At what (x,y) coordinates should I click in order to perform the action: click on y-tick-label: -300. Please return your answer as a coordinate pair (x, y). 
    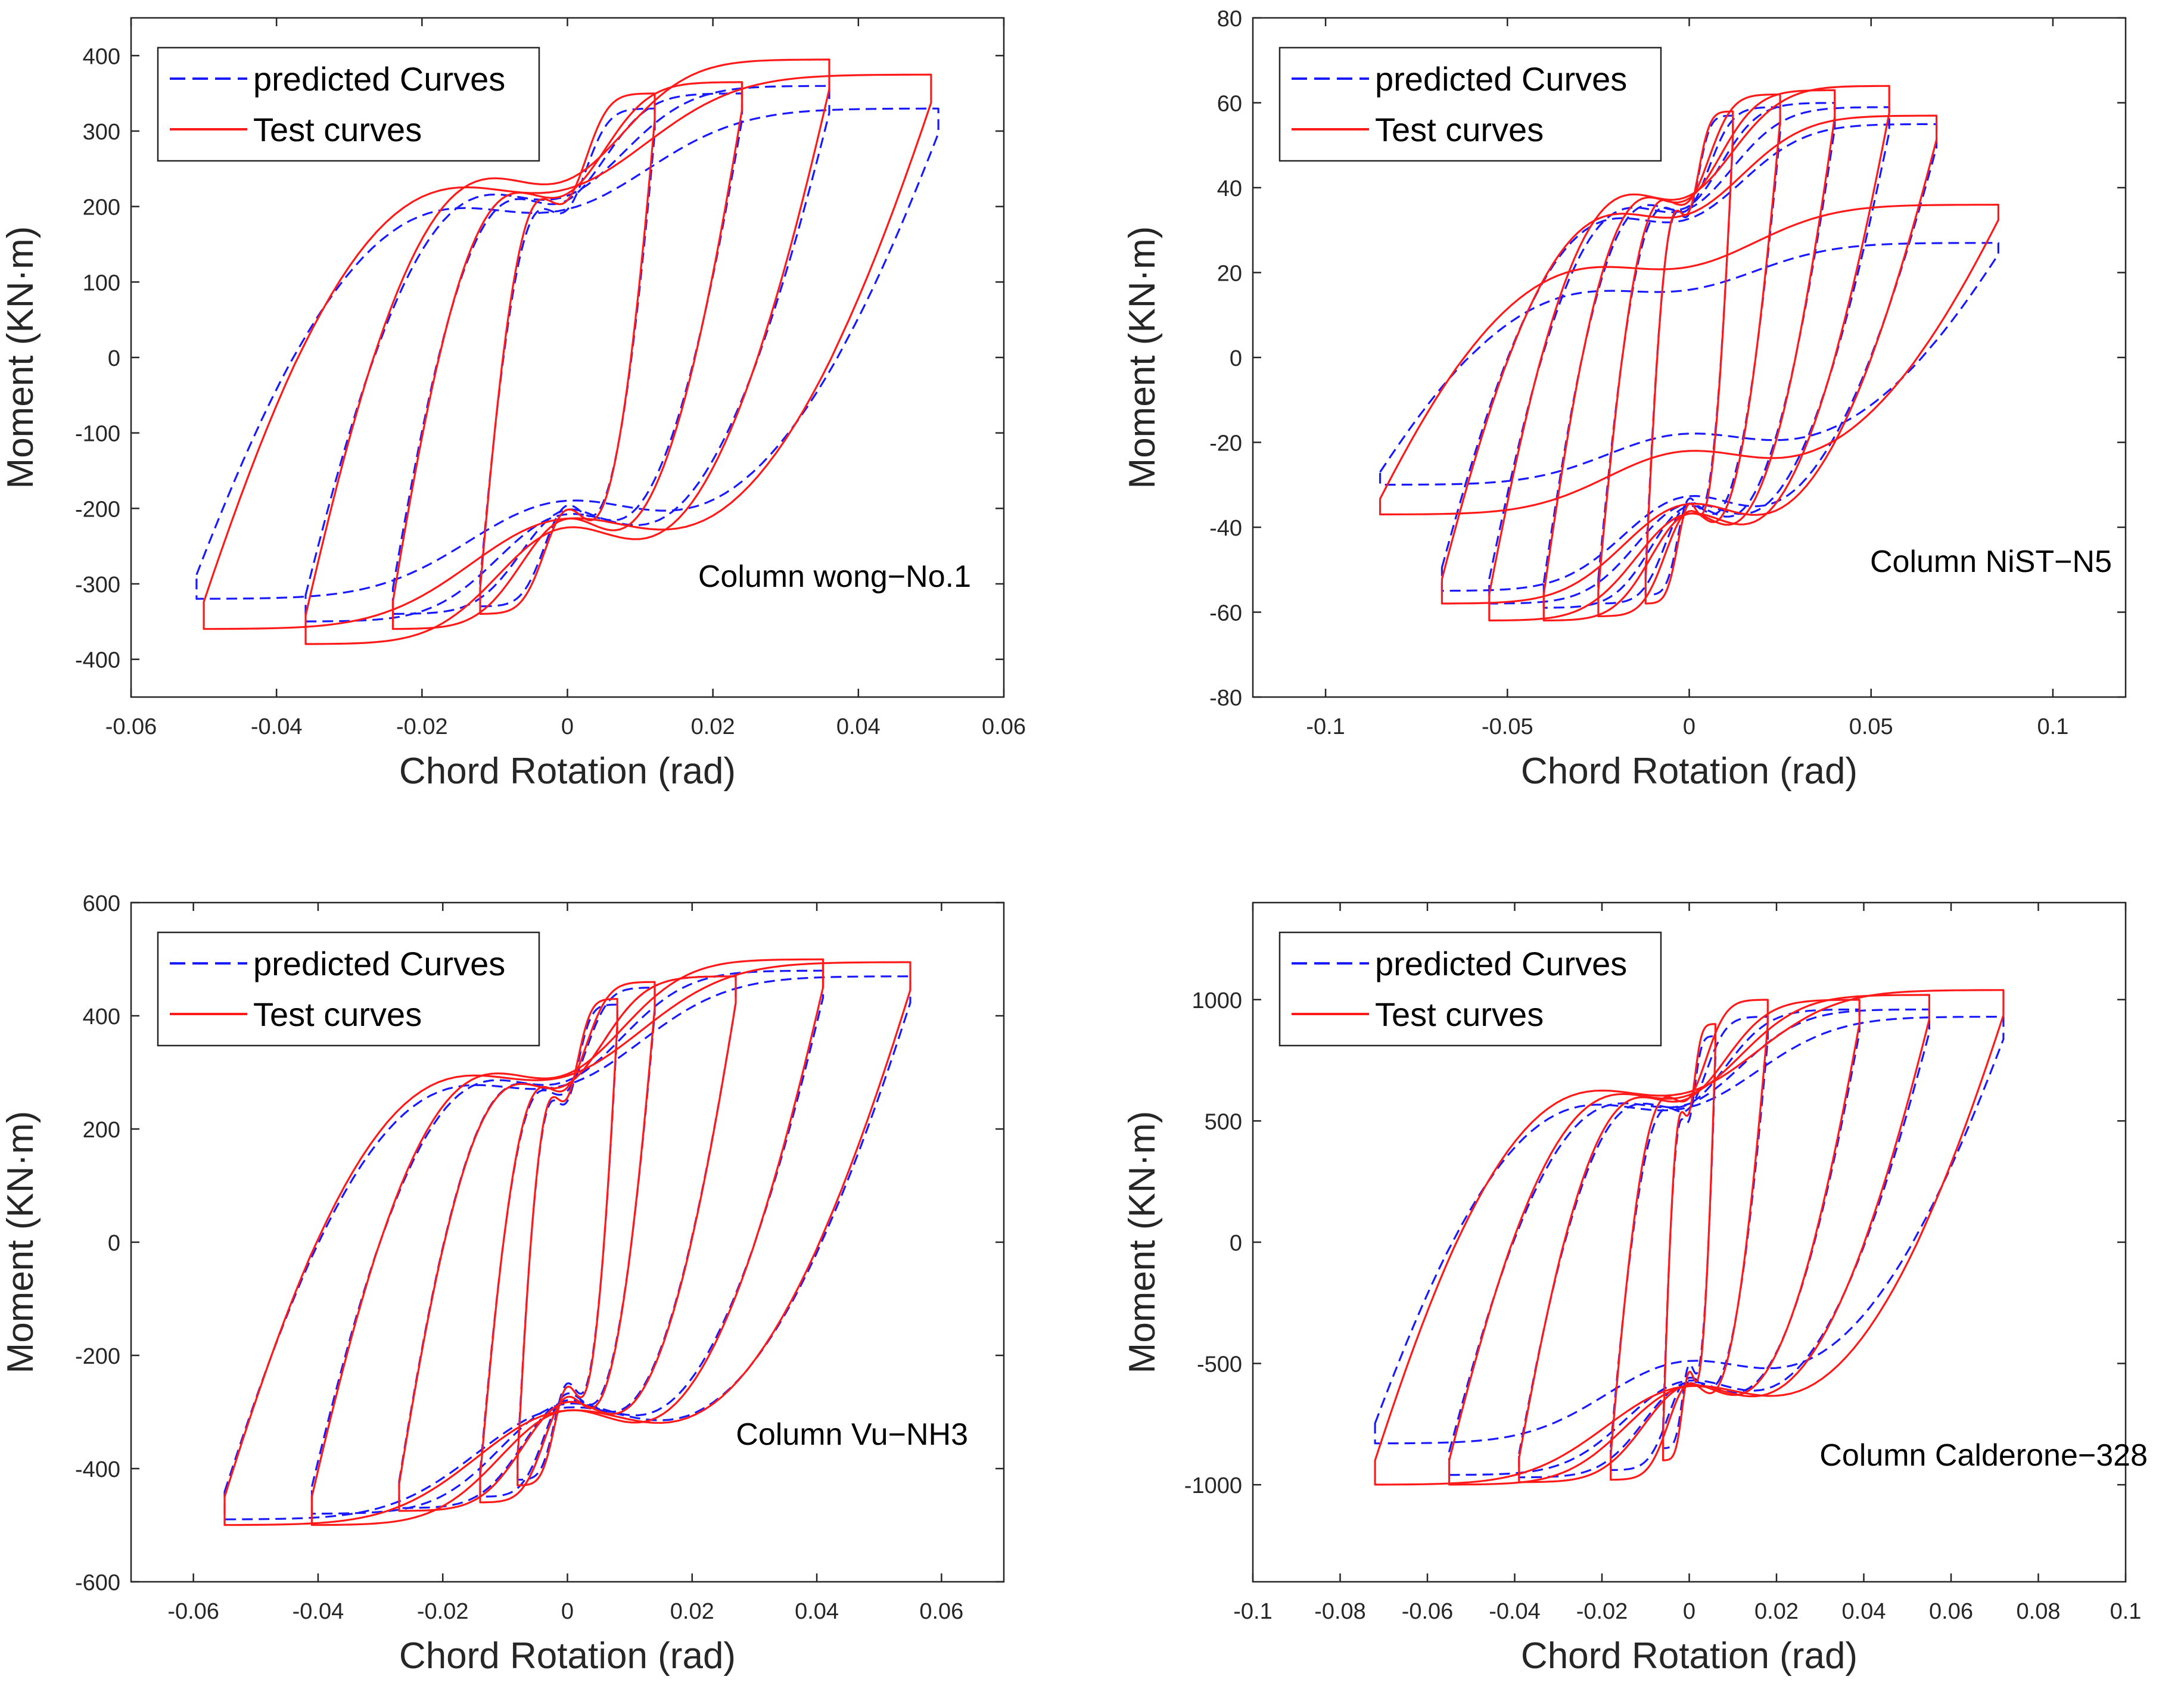
    Looking at the image, I should click on (97, 585).